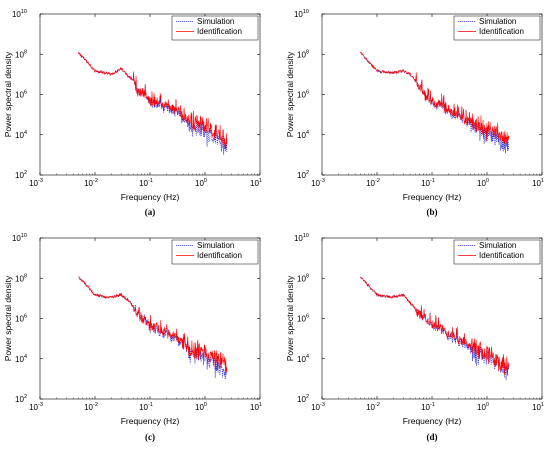 This screenshot has height=449, width=550. Describe the element at coordinates (150, 437) in the screenshot. I see `panel-caption: (c)` at that location.